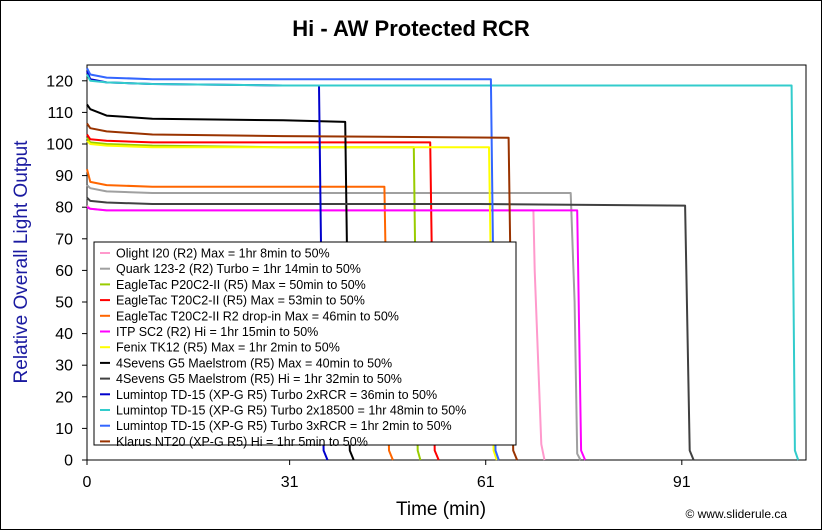 The width and height of the screenshot is (822, 530). What do you see at coordinates (68, 461) in the screenshot?
I see `y-tick-label: 0` at bounding box center [68, 461].